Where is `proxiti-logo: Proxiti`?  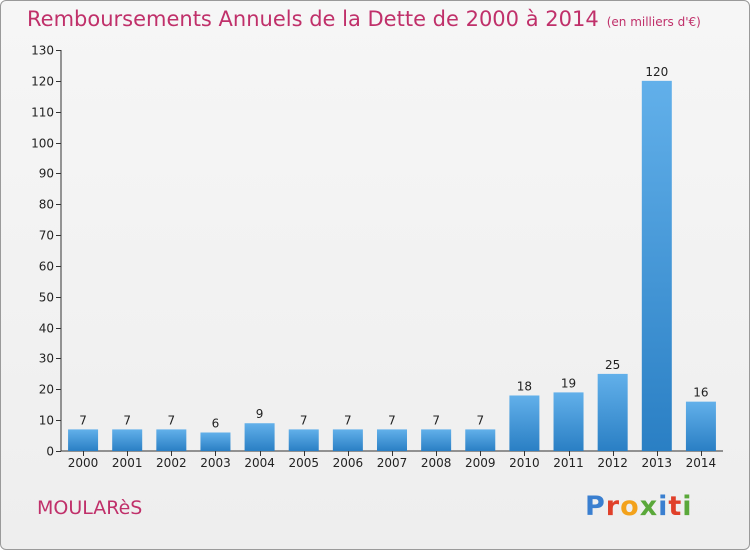 proxiti-logo: Proxiti is located at coordinates (639, 506).